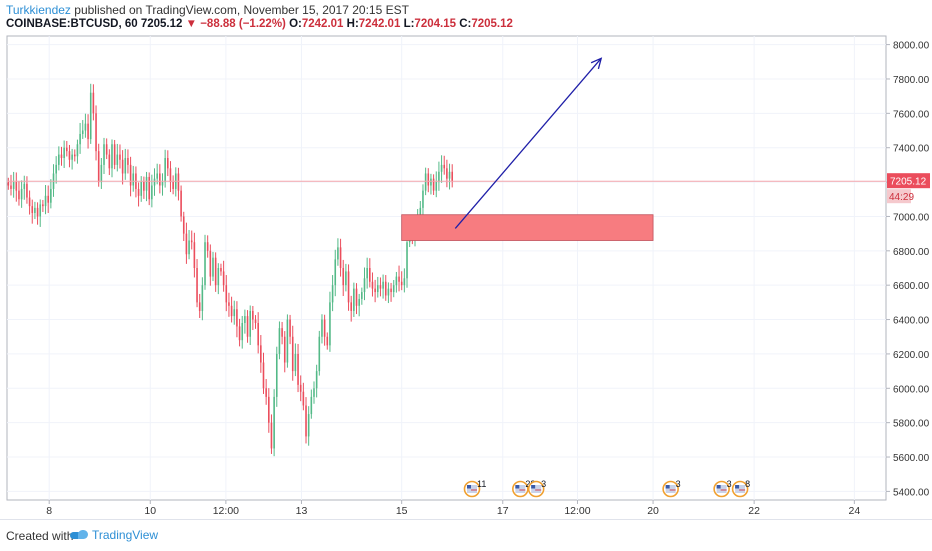 This screenshot has height=551, width=932. What do you see at coordinates (72, 24) in the screenshot?
I see `symbol-label: COINBASE:BTCUSD, 60` at bounding box center [72, 24].